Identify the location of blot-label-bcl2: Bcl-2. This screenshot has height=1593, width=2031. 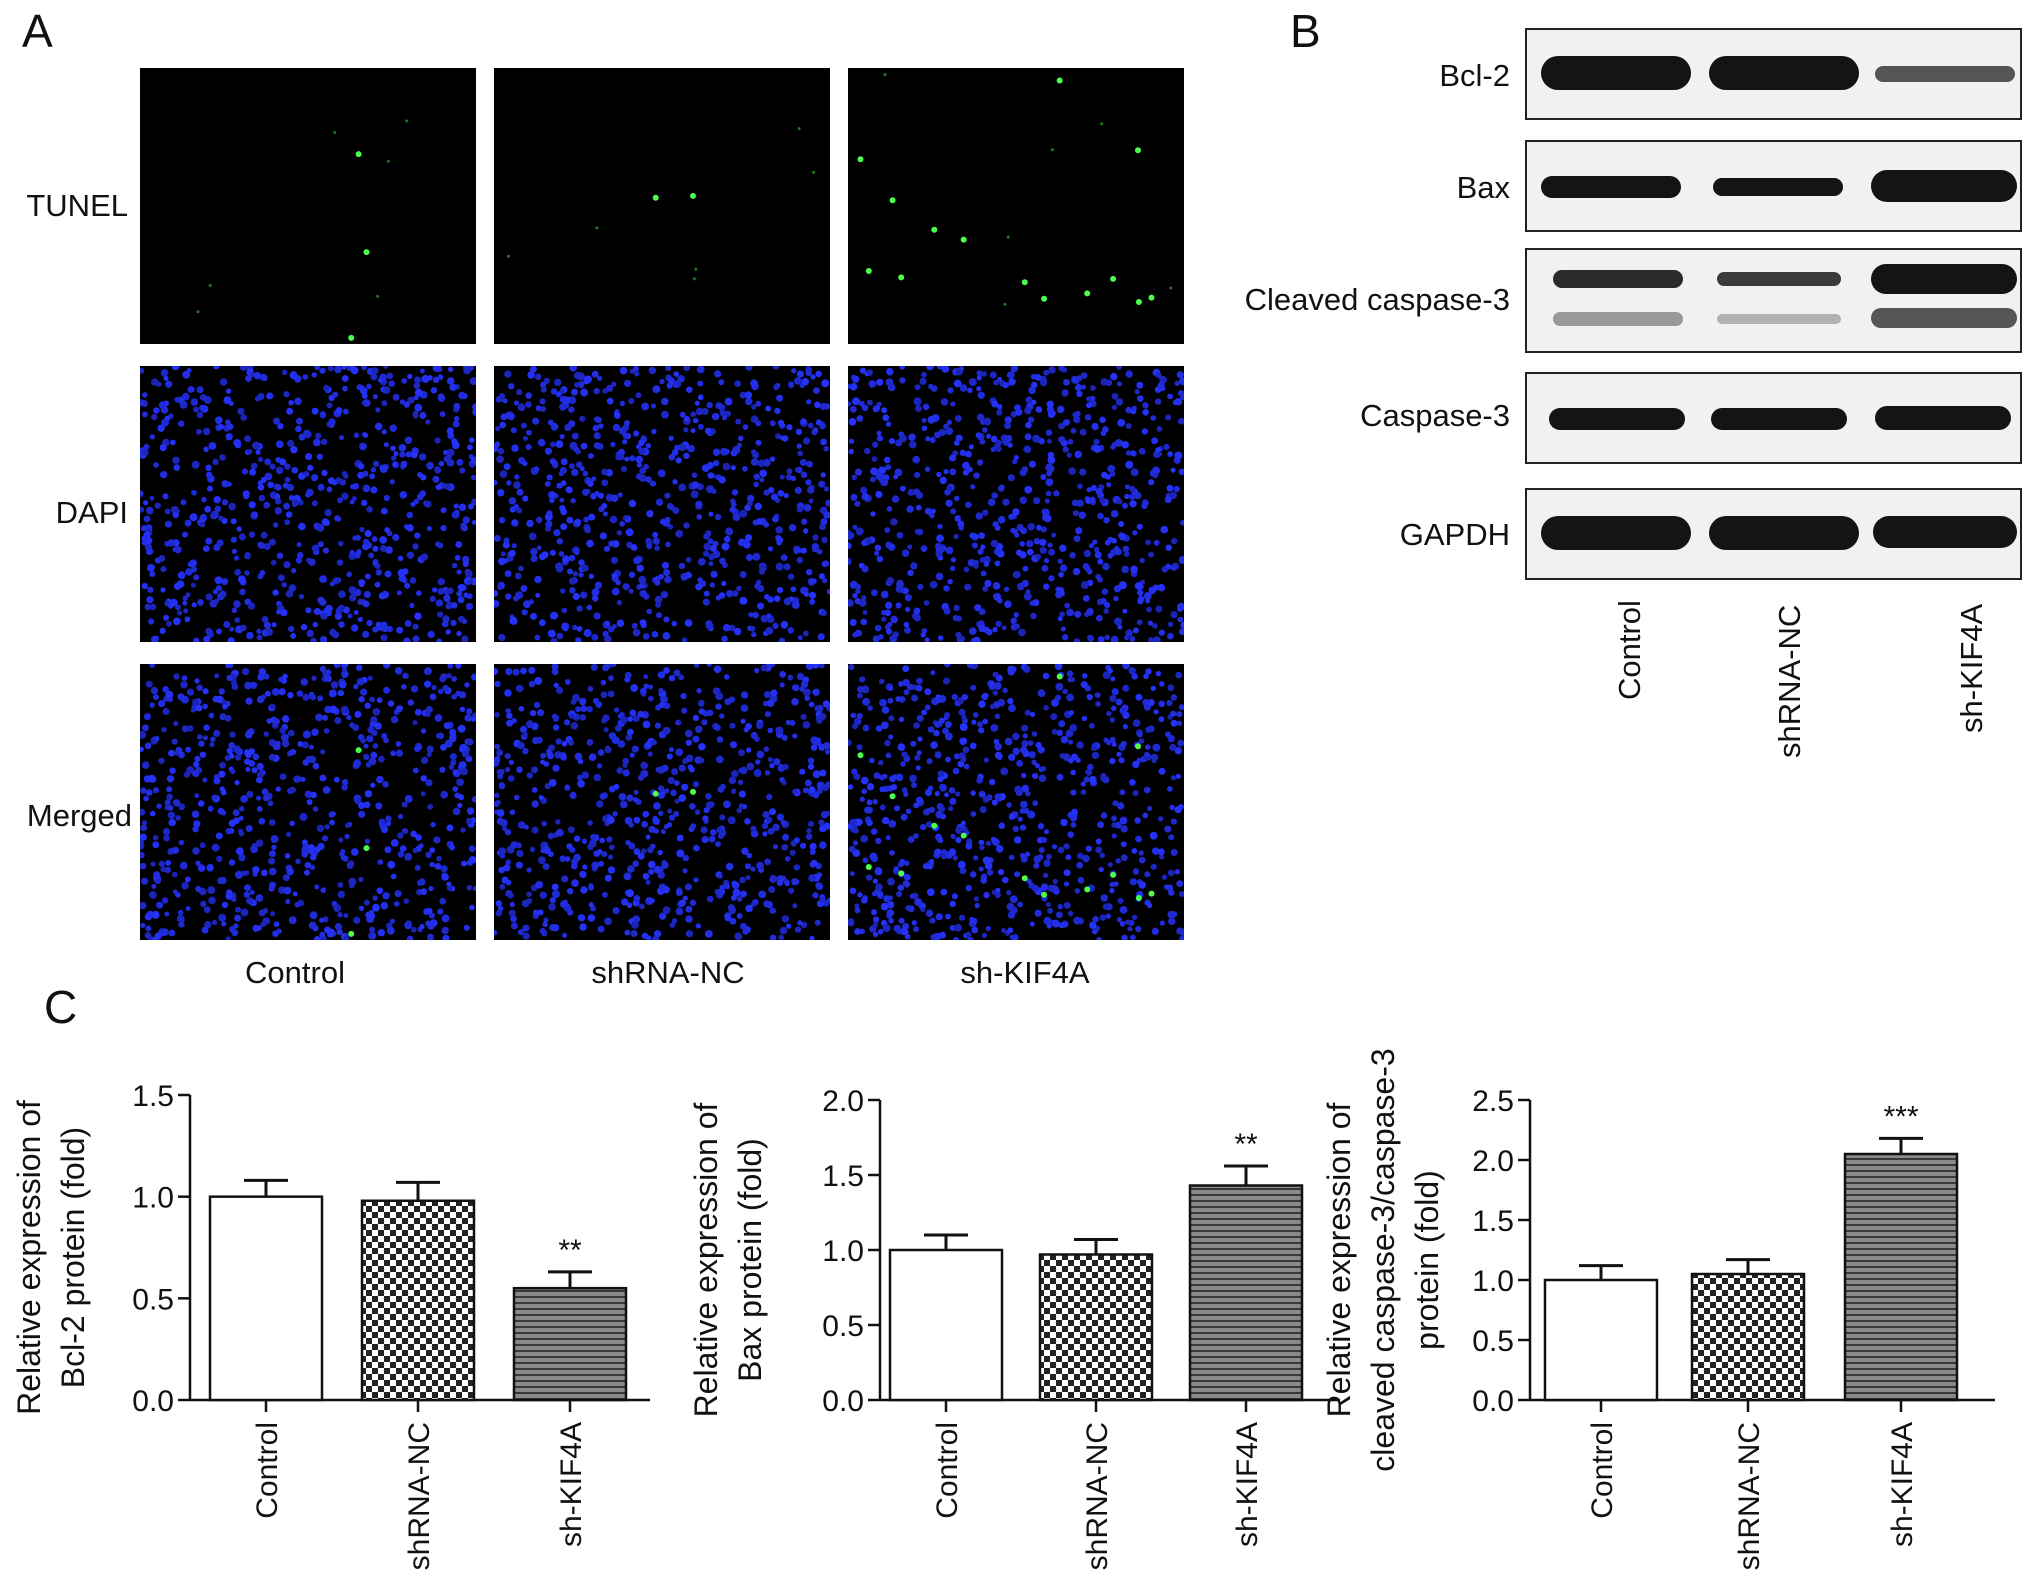
(1474, 75).